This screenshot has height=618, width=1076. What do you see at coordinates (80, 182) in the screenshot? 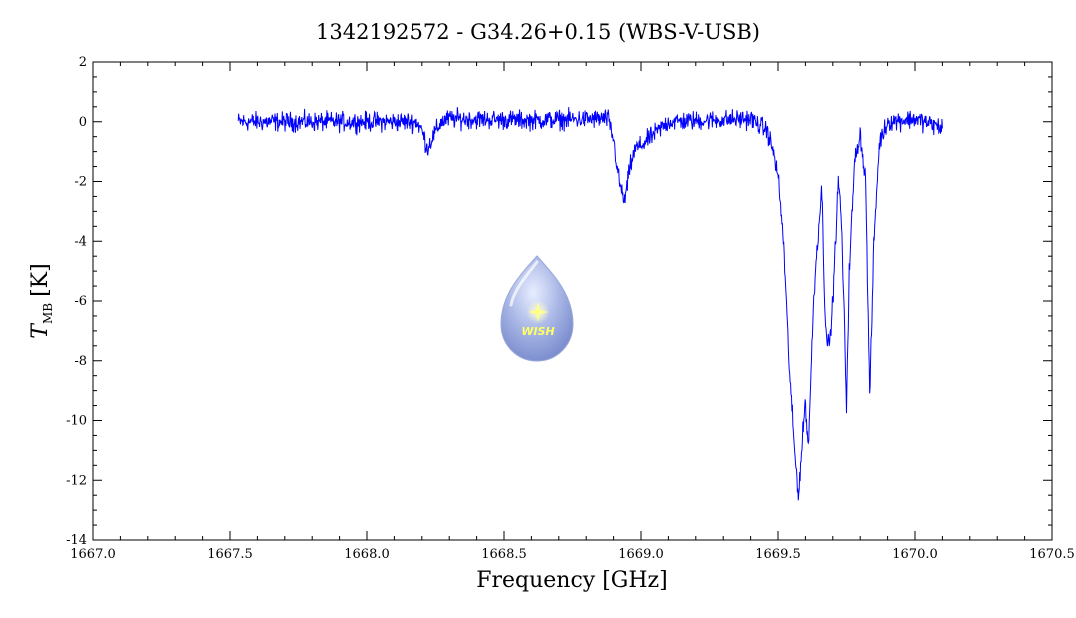
I see `y-tick-label: -2` at bounding box center [80, 182].